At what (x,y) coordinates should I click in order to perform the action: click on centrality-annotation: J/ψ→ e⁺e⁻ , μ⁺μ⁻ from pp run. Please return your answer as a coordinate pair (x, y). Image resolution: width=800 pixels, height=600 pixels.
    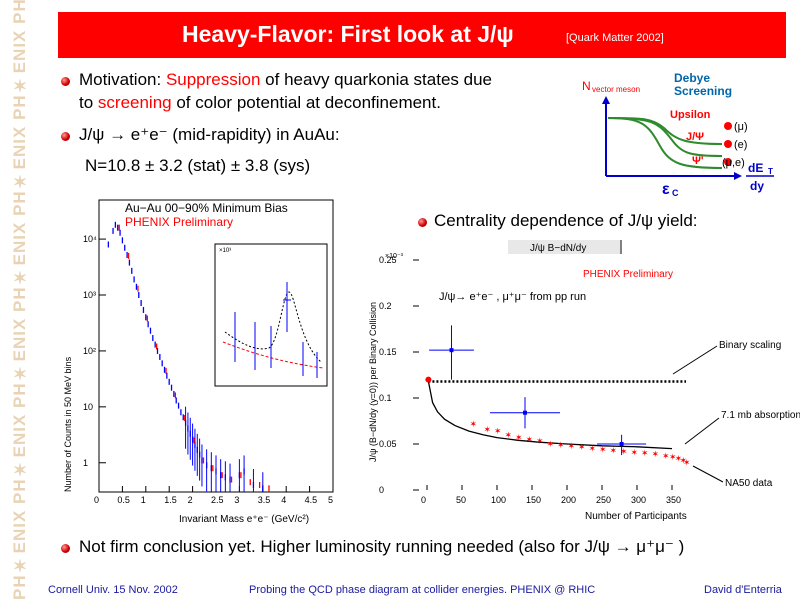
    Looking at the image, I should click on (512, 297).